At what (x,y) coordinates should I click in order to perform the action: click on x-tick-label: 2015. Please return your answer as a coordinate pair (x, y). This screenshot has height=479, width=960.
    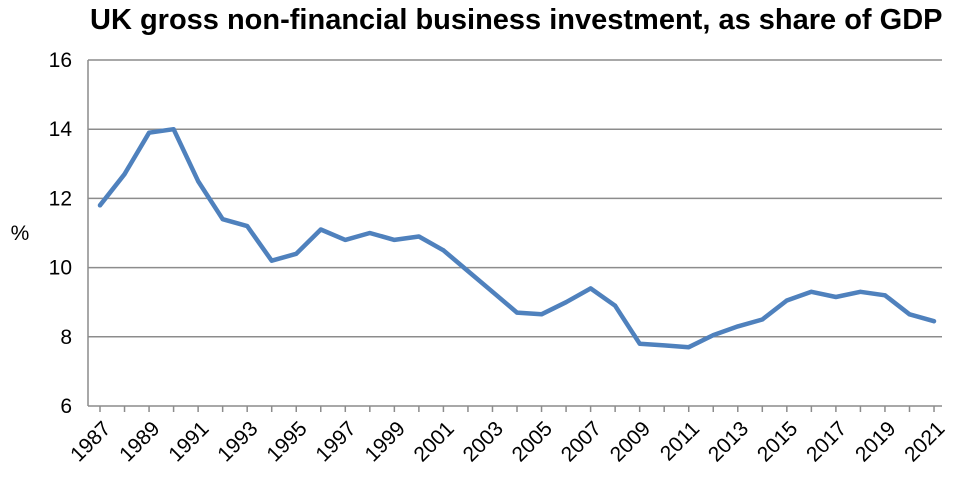
    Looking at the image, I should click on (777, 441).